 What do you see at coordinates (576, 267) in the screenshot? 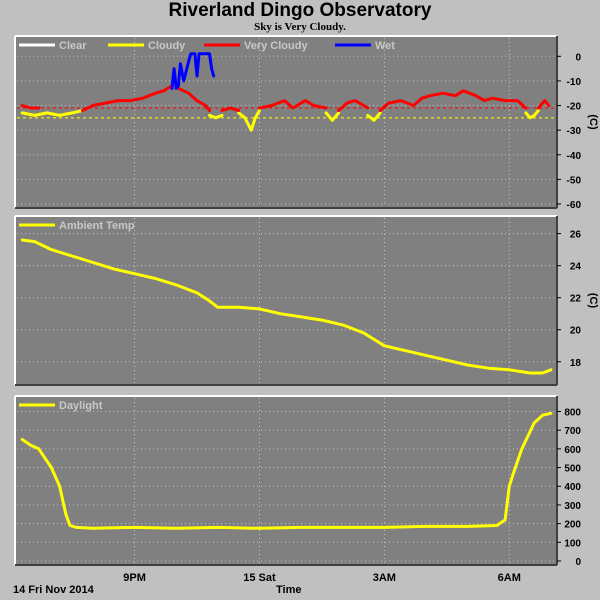
I see `panel-1-ytick-label-1: 24` at bounding box center [576, 267].